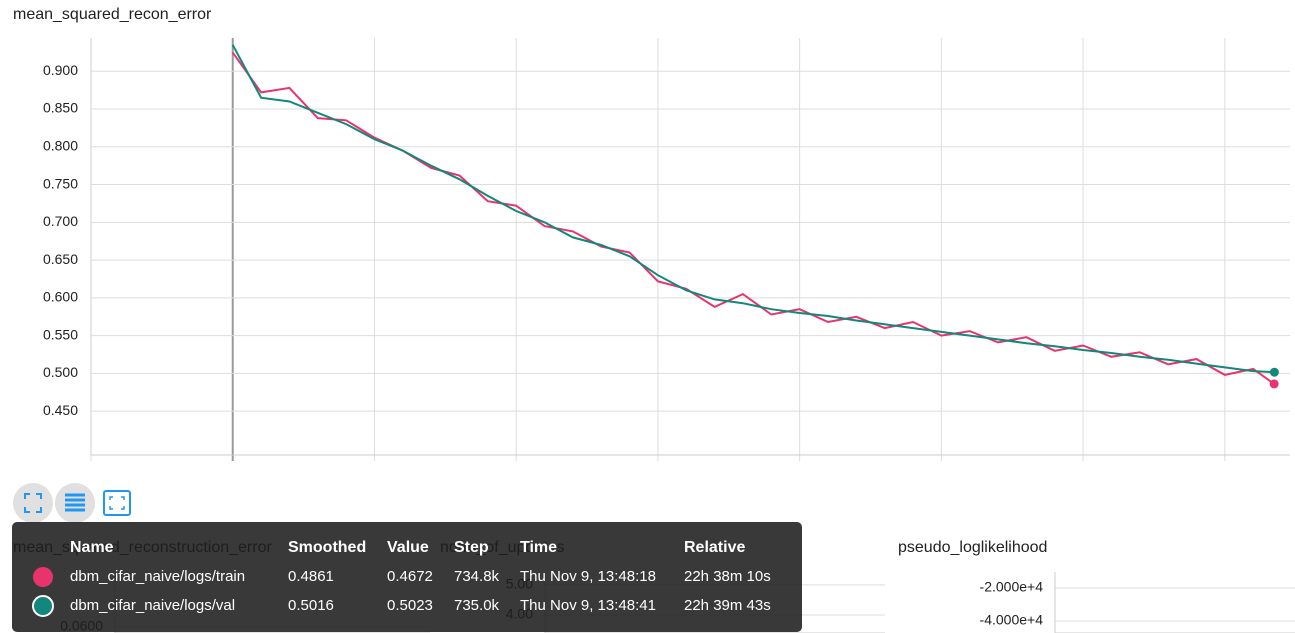  What do you see at coordinates (311, 576) in the screenshot?
I see `tooltip-smoothed: 0.4861` at bounding box center [311, 576].